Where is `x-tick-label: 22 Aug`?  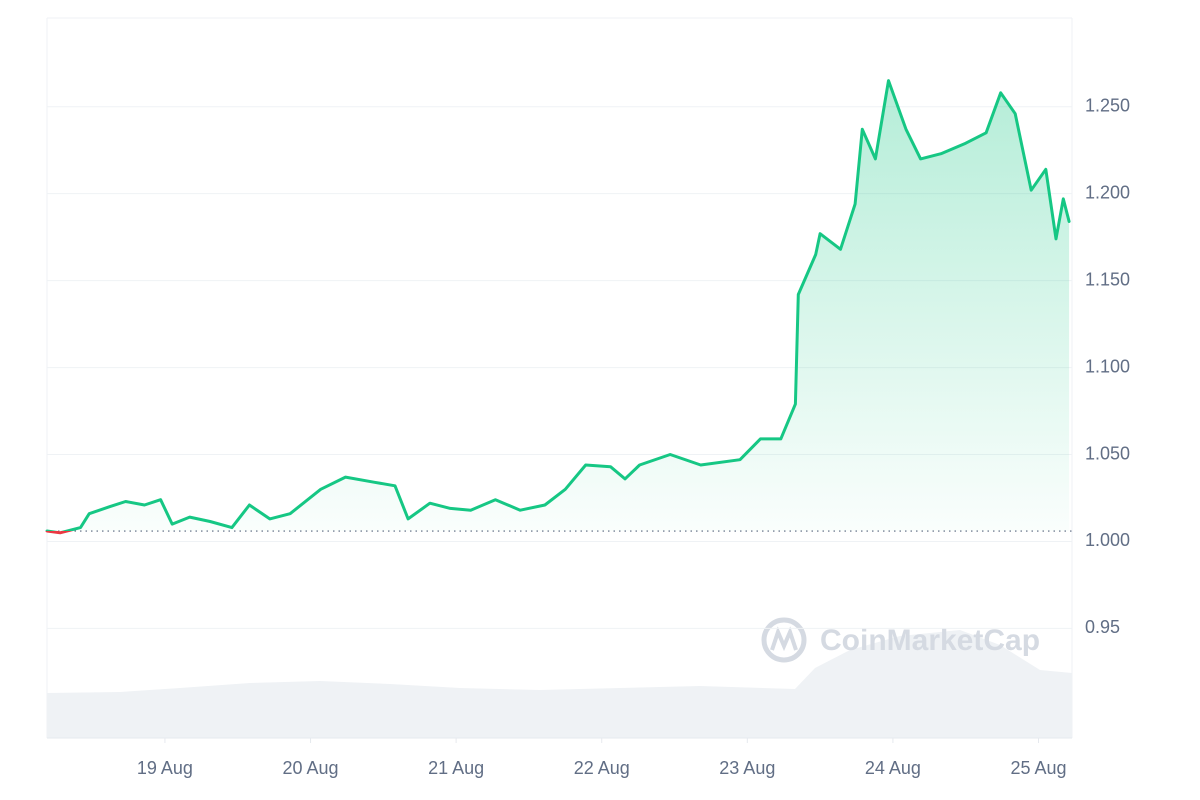 x-tick-label: 22 Aug is located at coordinates (602, 768).